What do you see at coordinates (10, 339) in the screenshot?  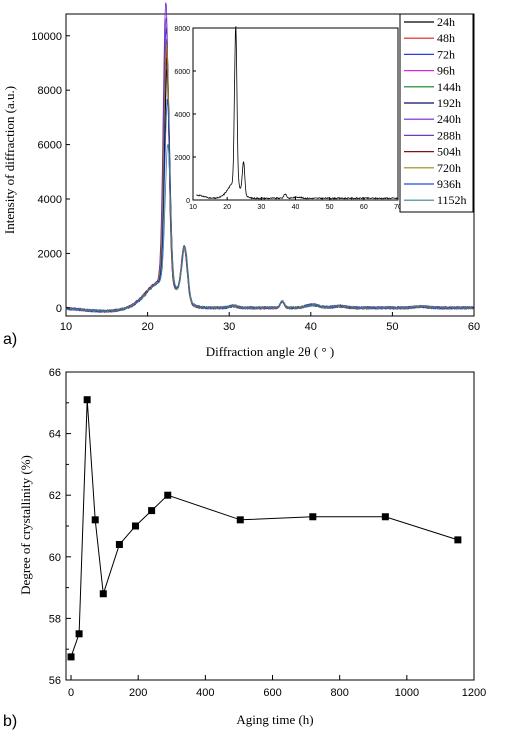 I see `panel-a-label: a)` at bounding box center [10, 339].